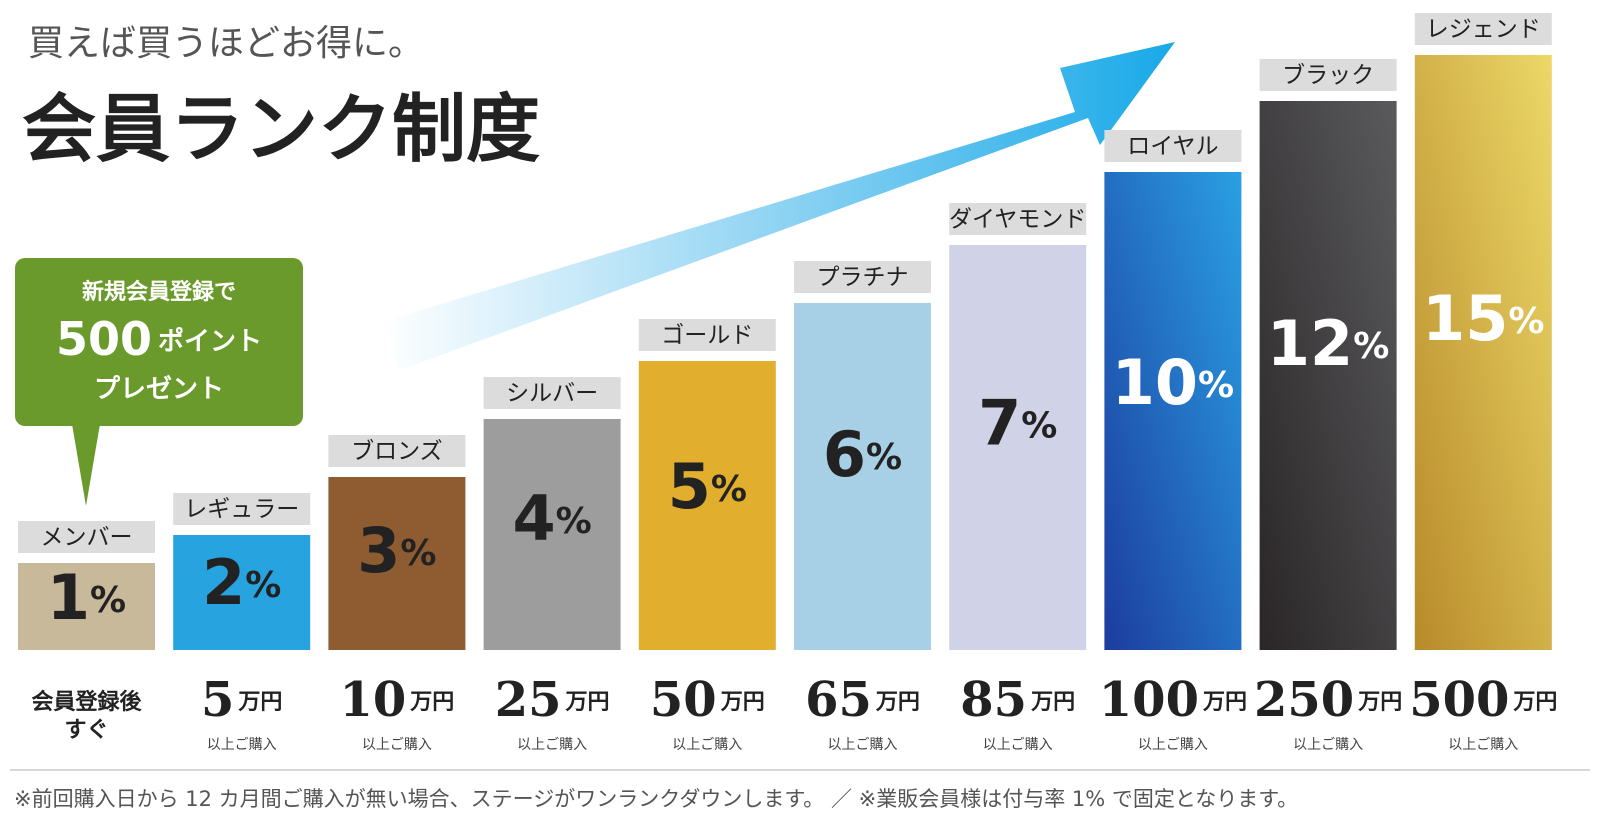 The image size is (1600, 840). What do you see at coordinates (1017, 422) in the screenshot?
I see `rate-label: 7%` at bounding box center [1017, 422].